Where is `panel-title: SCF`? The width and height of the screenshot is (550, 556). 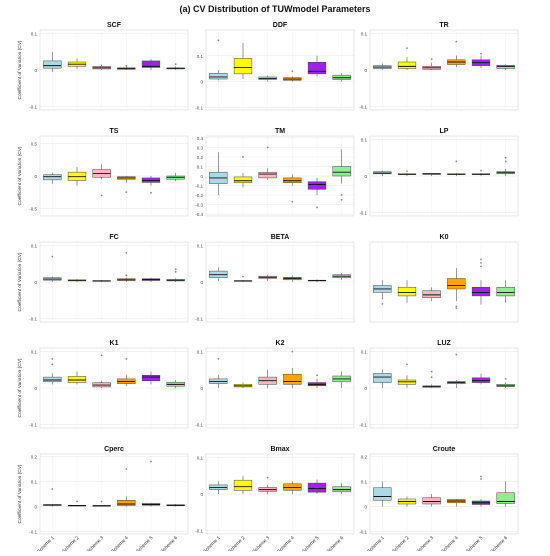 panel-title: SCF is located at coordinates (114, 25).